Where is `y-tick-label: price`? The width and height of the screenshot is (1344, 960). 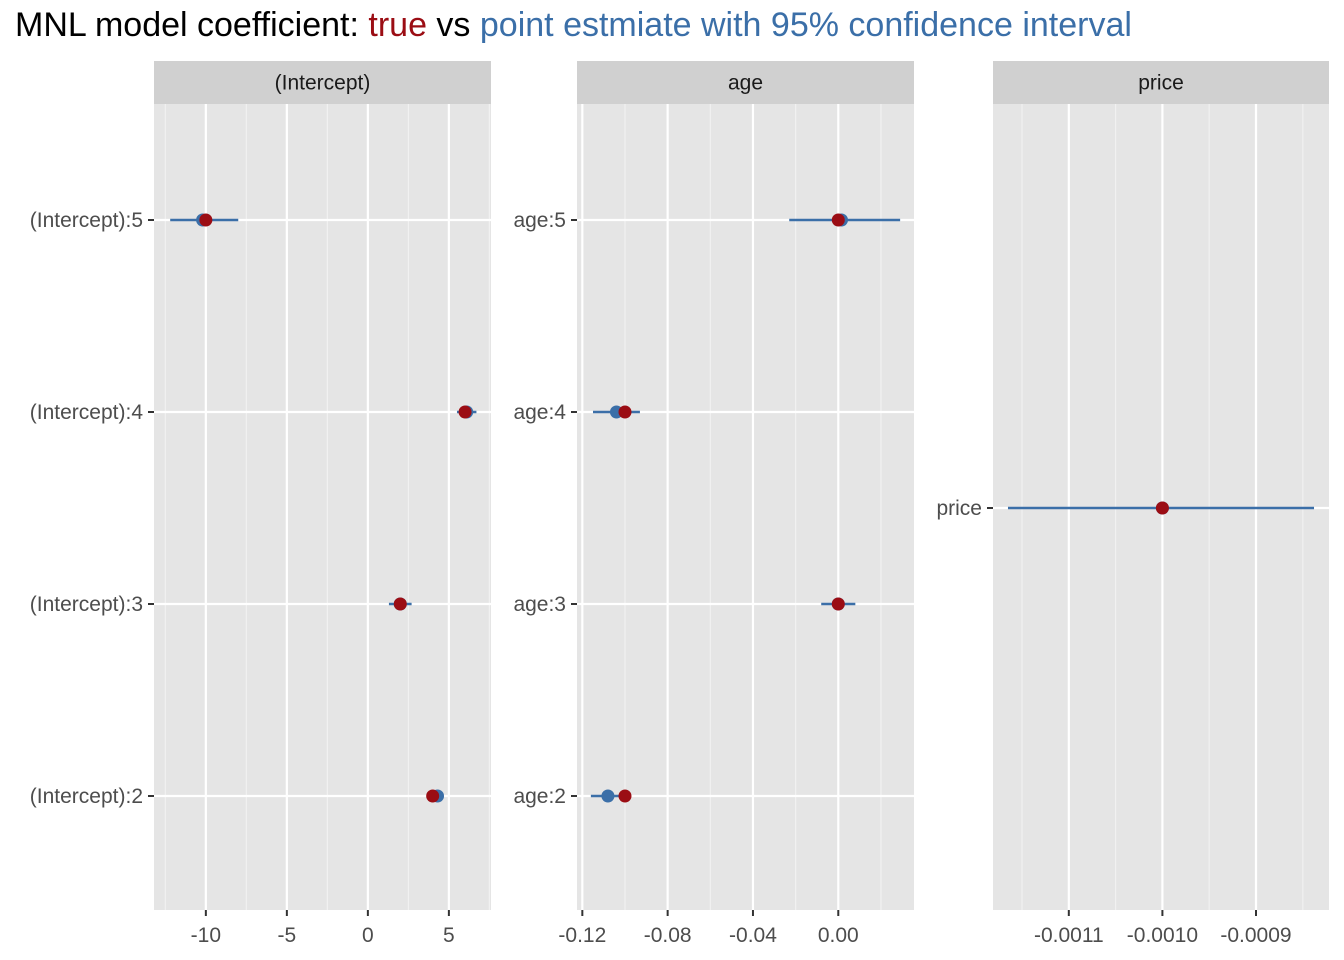 y-tick-label: price is located at coordinates (959, 508).